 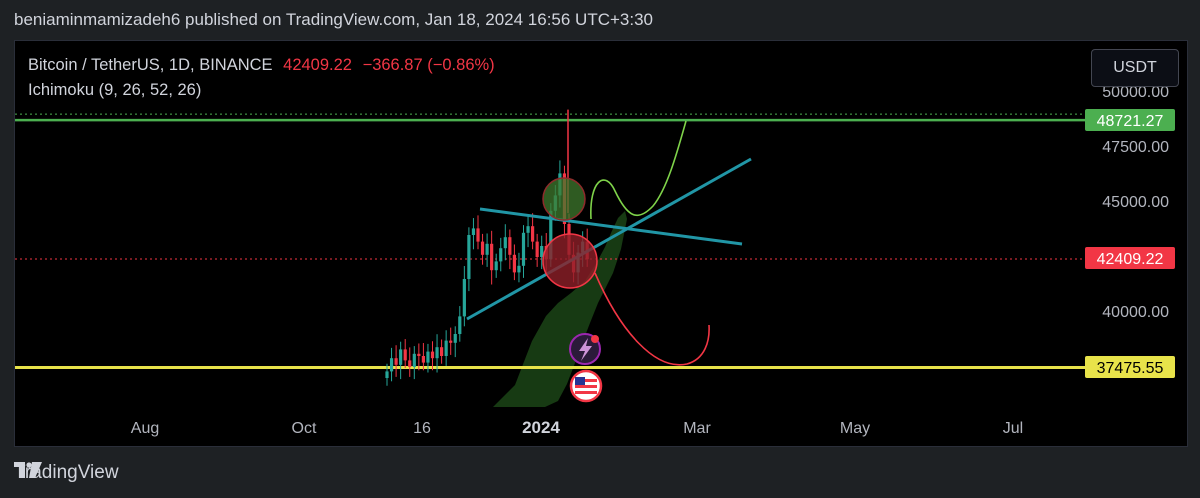 I want to click on svg-text: 42409.22, so click(x=1130, y=259).